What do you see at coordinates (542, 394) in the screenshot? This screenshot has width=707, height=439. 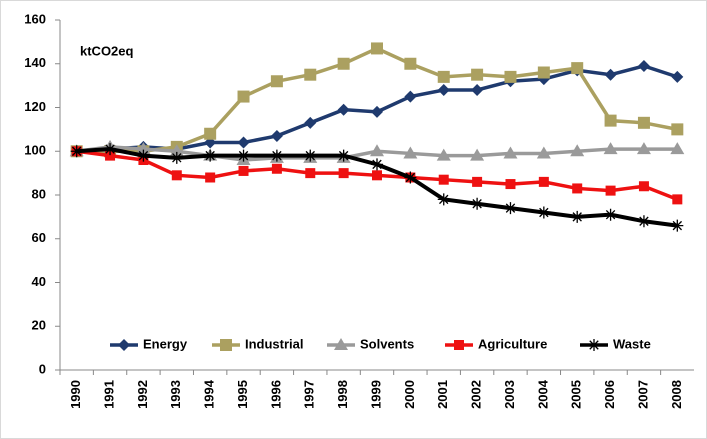 I see `x-tick-label: 2004` at bounding box center [542, 394].